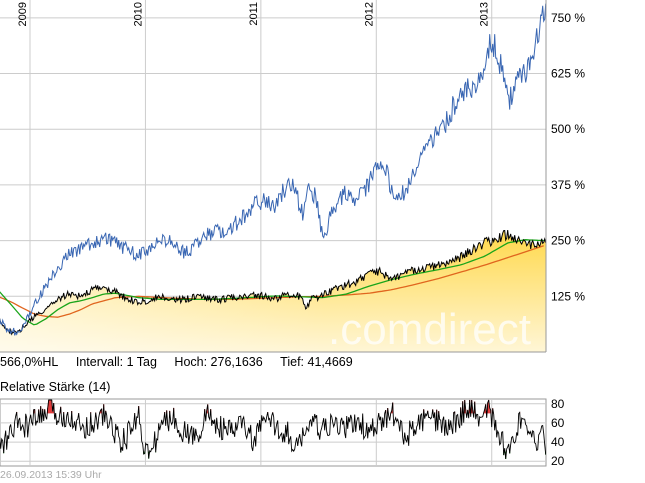  What do you see at coordinates (316, 362) in the screenshot?
I see `low-value: Tief: 41,4669` at bounding box center [316, 362].